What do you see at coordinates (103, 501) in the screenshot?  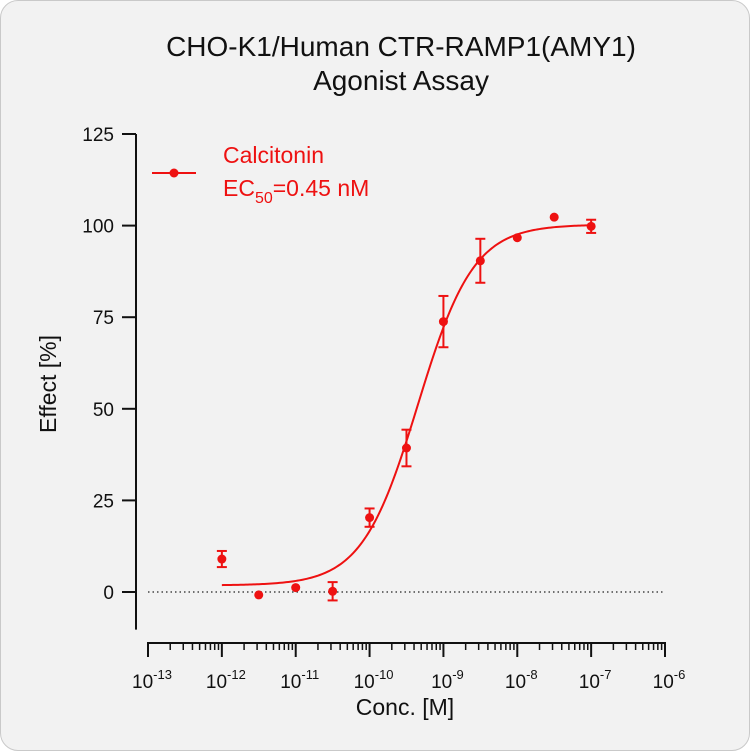 I see `y-tick-label: 25` at bounding box center [103, 501].